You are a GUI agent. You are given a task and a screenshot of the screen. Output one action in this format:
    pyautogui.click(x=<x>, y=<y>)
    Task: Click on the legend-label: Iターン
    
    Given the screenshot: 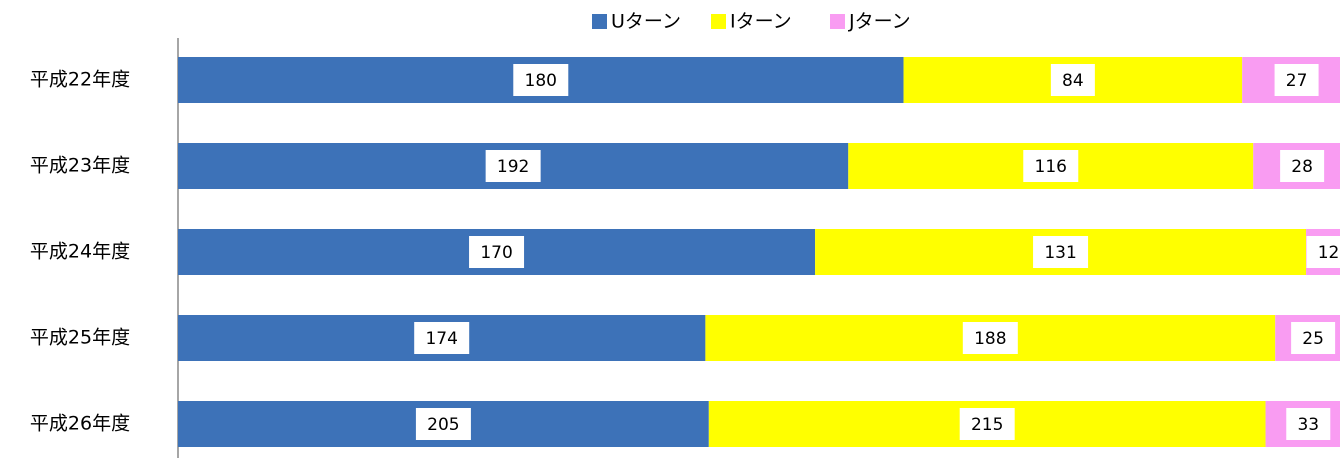 What is the action you would take?
    pyautogui.click(x=761, y=22)
    